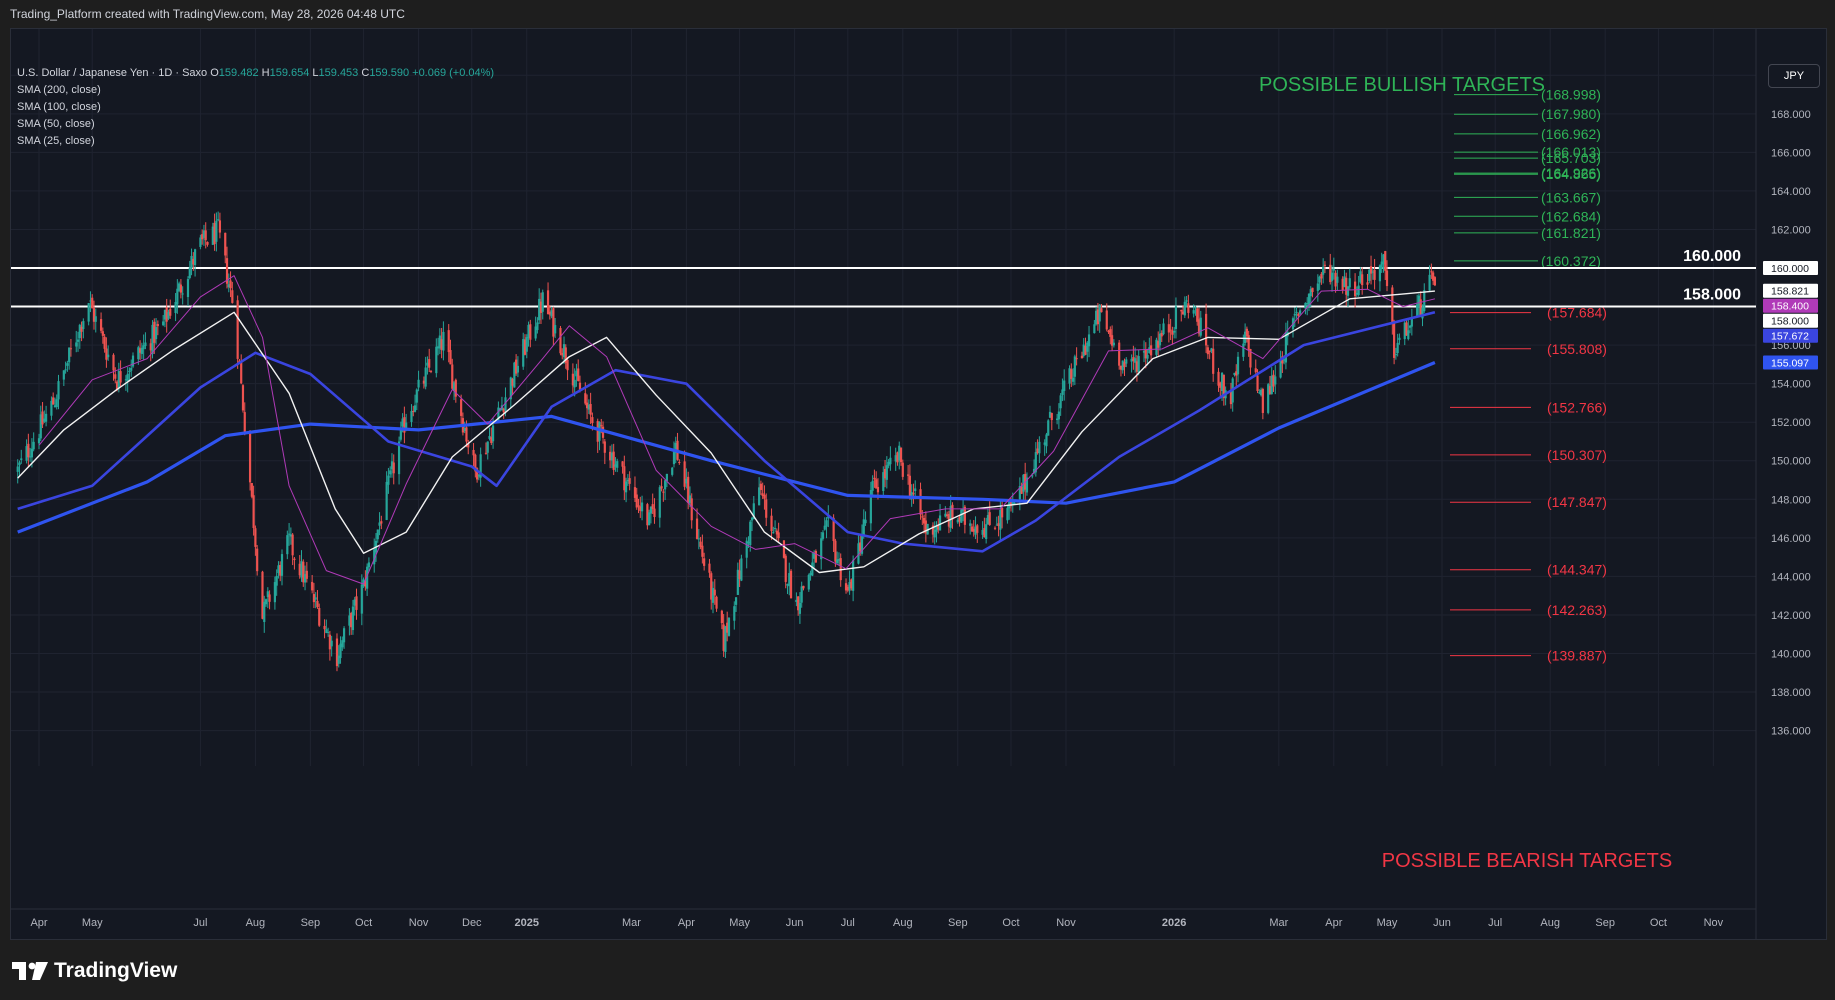 This screenshot has width=1835, height=1000. I want to click on y-tick-label: 164.000, so click(1791, 192).